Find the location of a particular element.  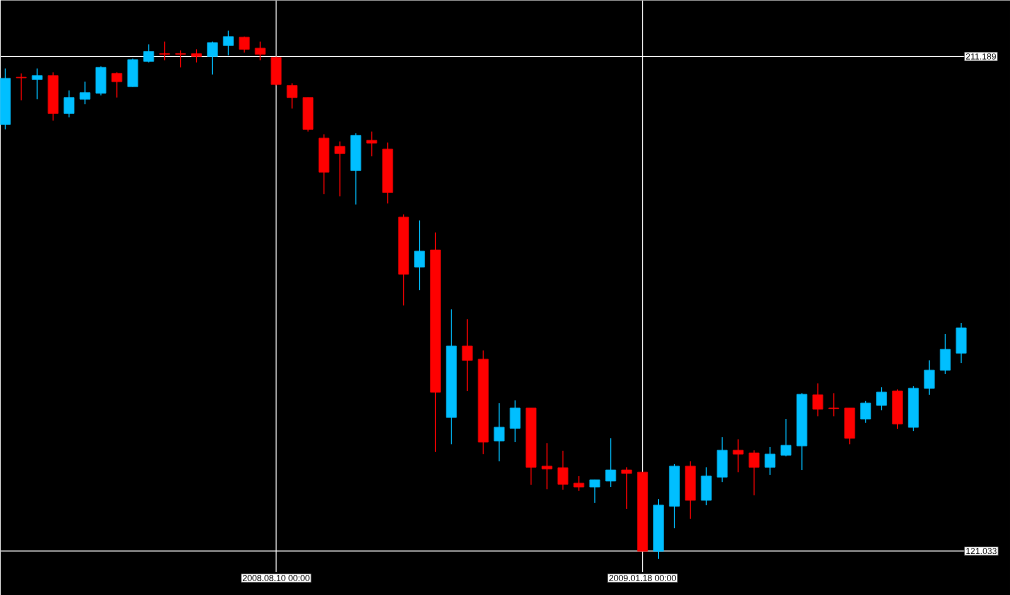

x-tick-label: 2009.01.18 00:00 is located at coordinates (642, 578).